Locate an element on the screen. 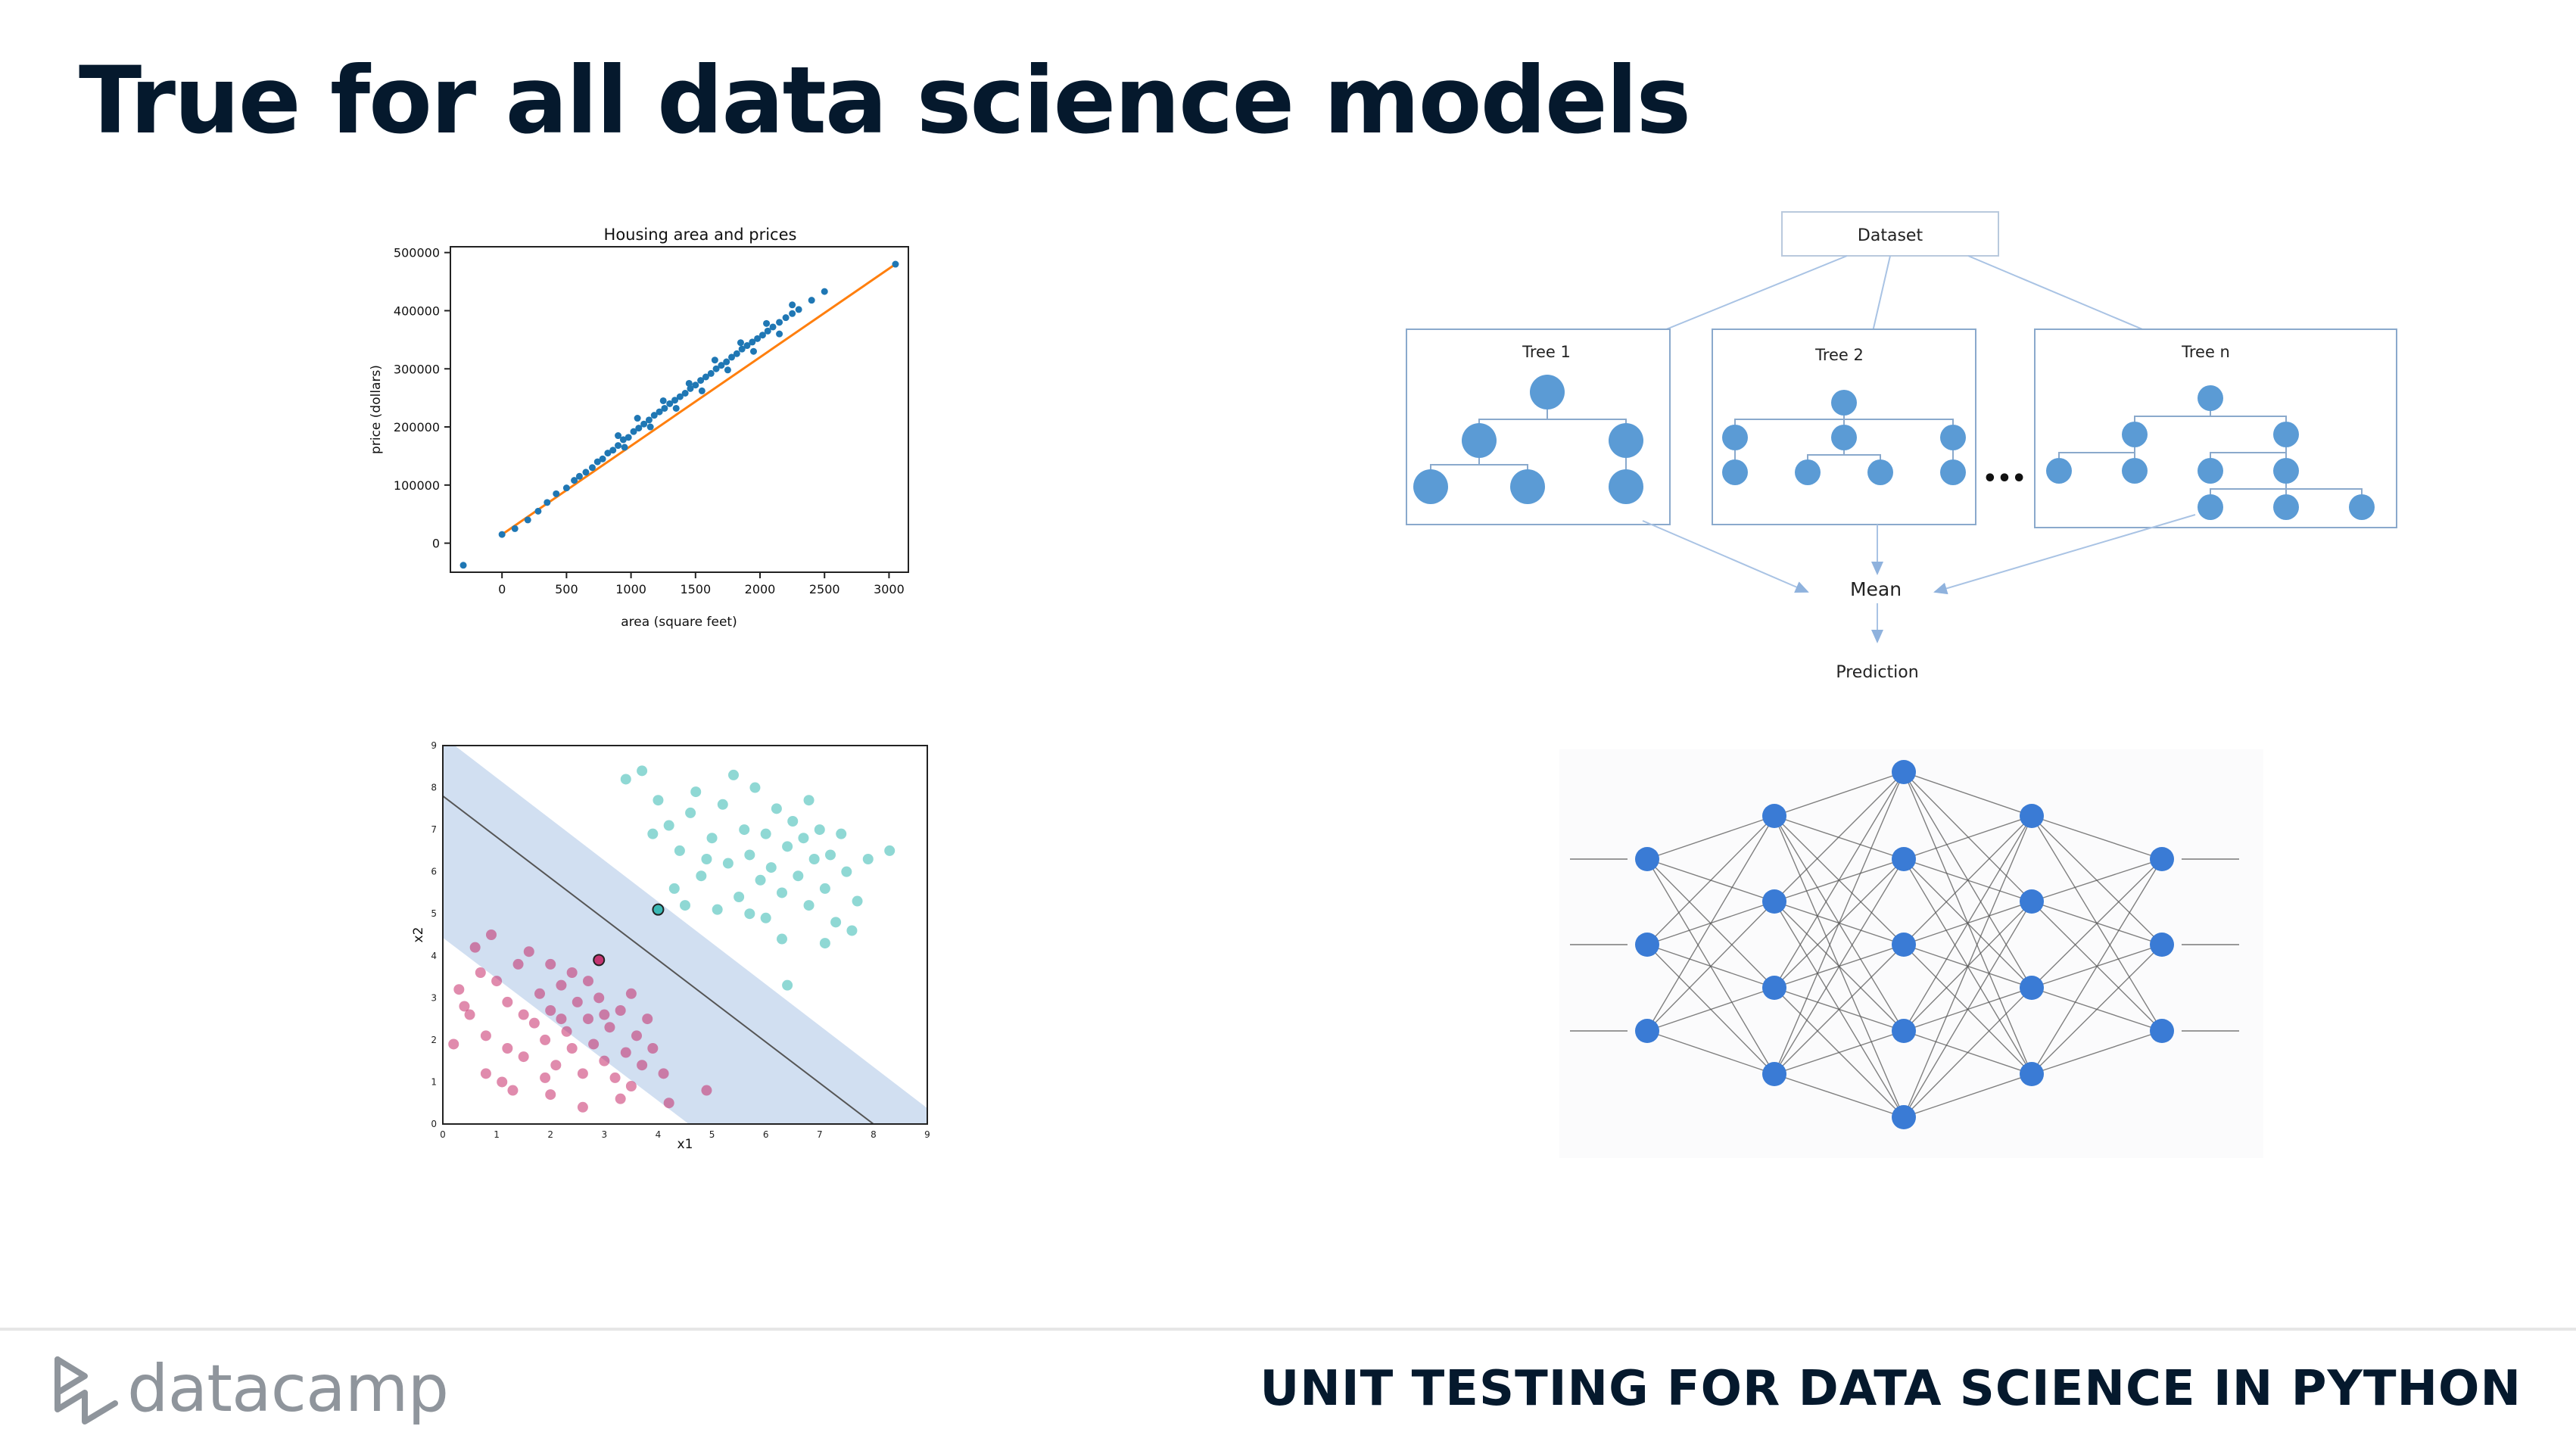 The height and width of the screenshot is (1451, 2576). housing-y-tick-label: 200000 is located at coordinates (417, 427).